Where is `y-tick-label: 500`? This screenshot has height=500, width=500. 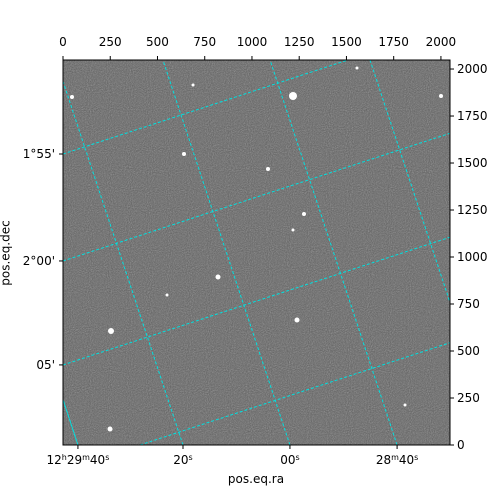
y-tick-label: 500 is located at coordinates (468, 351).